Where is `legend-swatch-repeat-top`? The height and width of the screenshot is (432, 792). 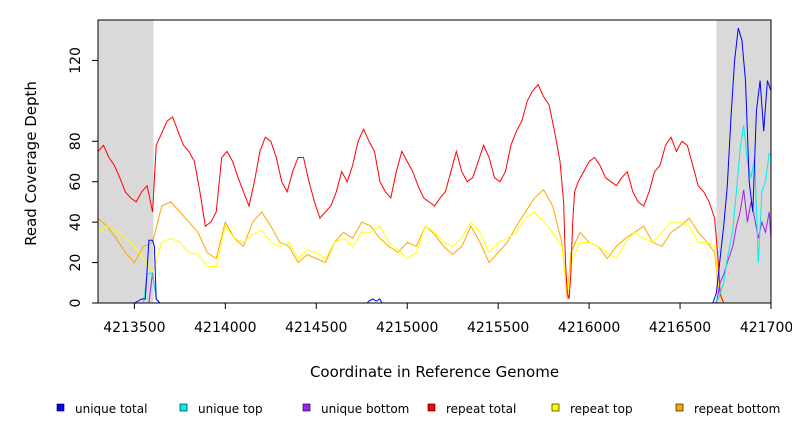
legend-swatch-repeat-top is located at coordinates (555, 407).